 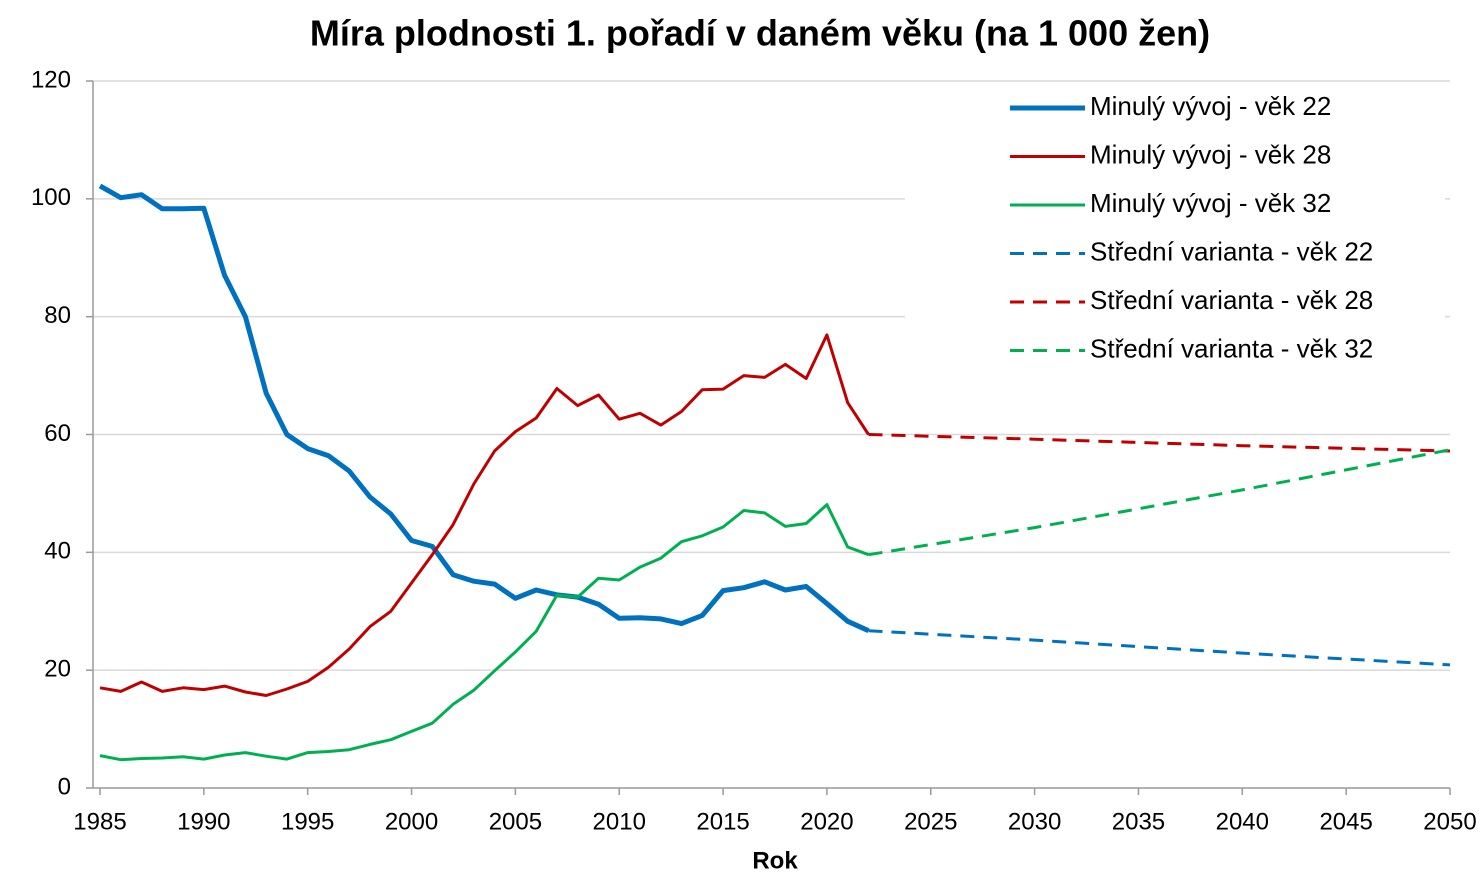 What do you see at coordinates (930, 821) in the screenshot?
I see `x-tick-label: 2025` at bounding box center [930, 821].